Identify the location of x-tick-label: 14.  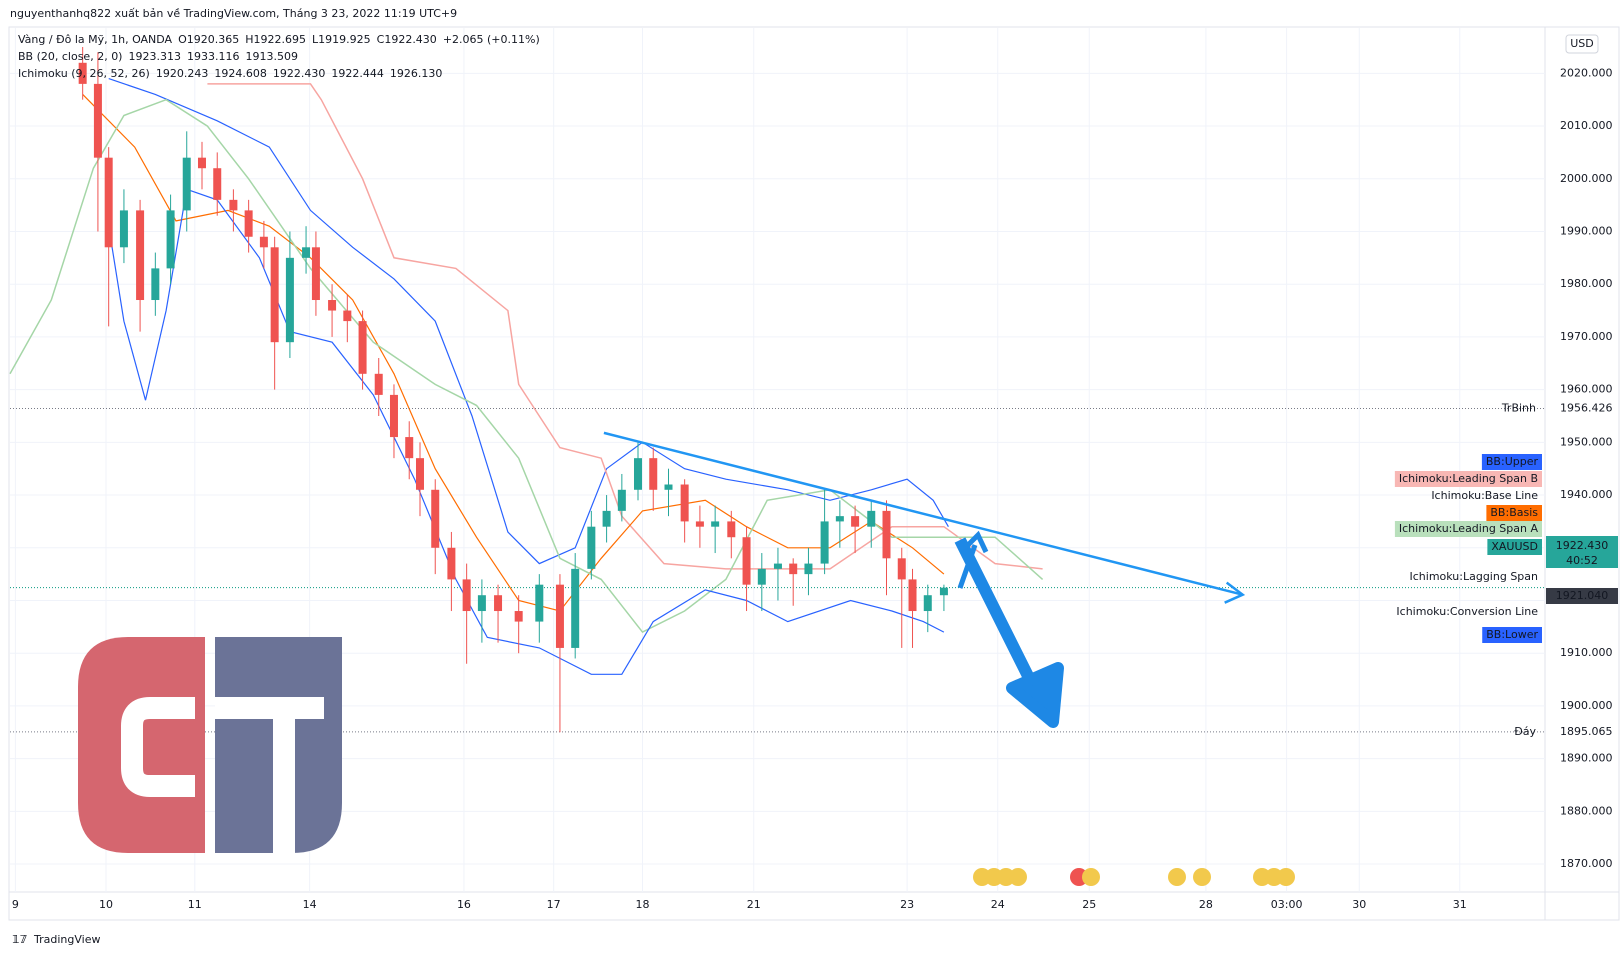
(310, 904).